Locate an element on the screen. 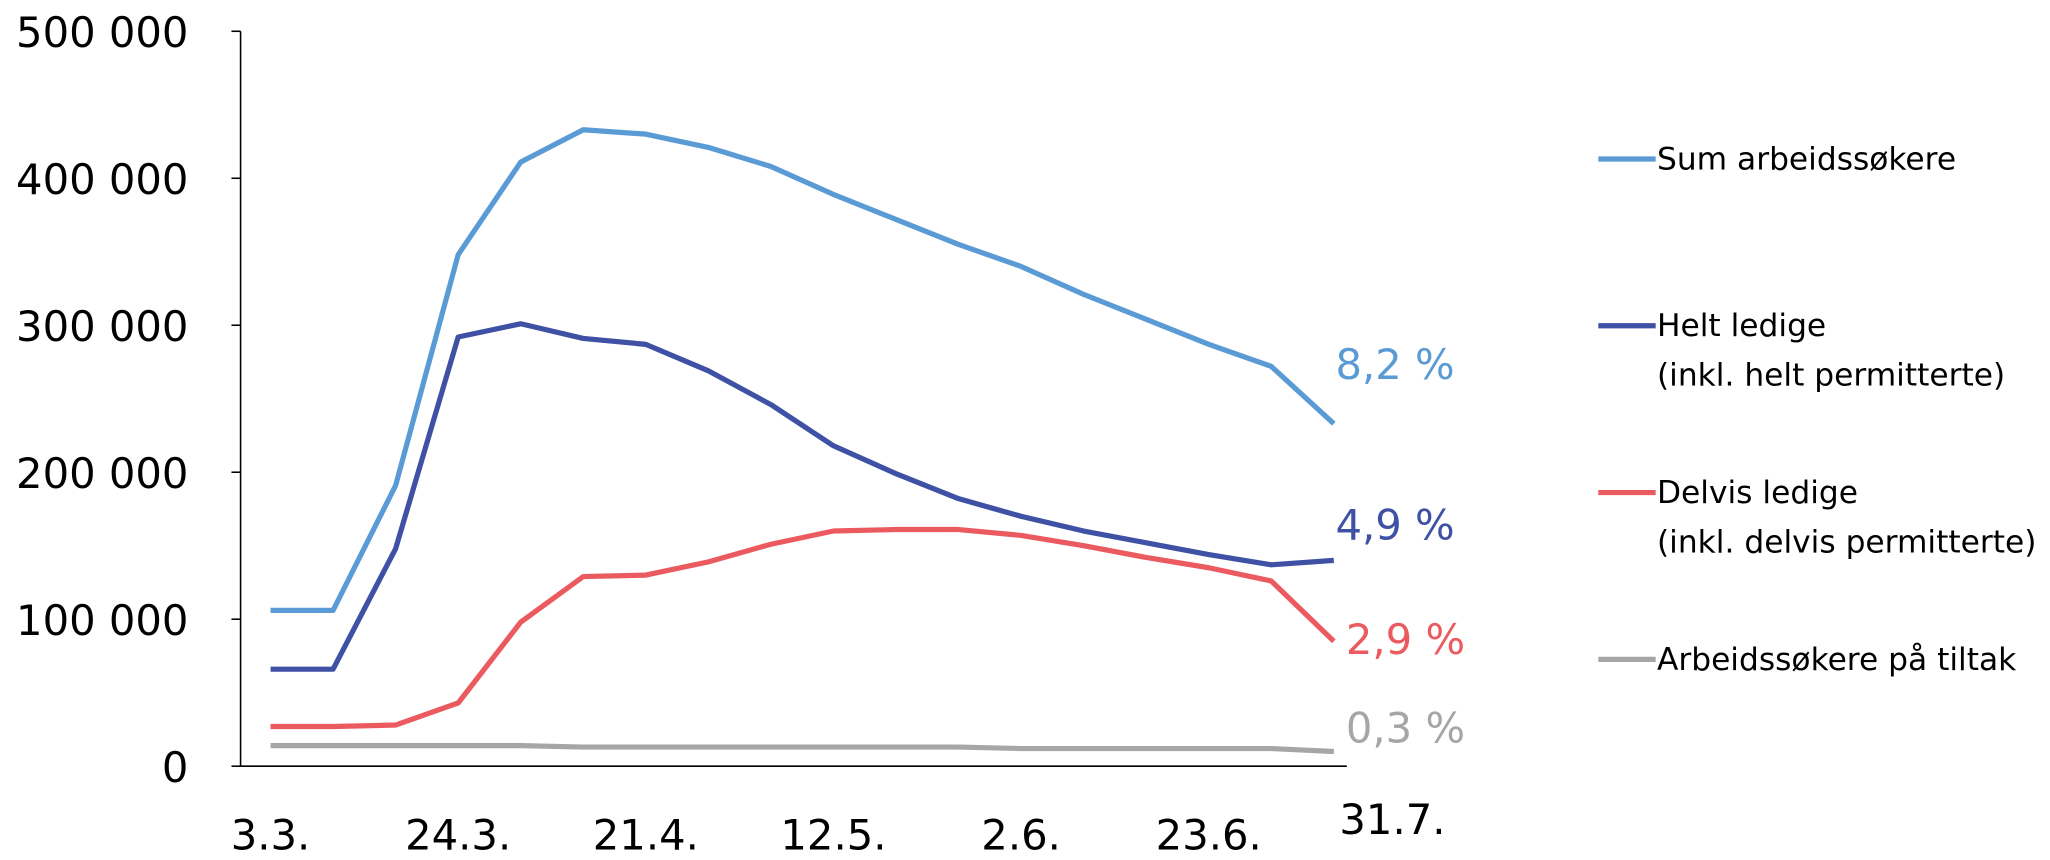 Image resolution: width=2050 pixels, height=860 pixels. legend-label: Delvis ledige (inkl. delvis permitterte) is located at coordinates (1846, 517).